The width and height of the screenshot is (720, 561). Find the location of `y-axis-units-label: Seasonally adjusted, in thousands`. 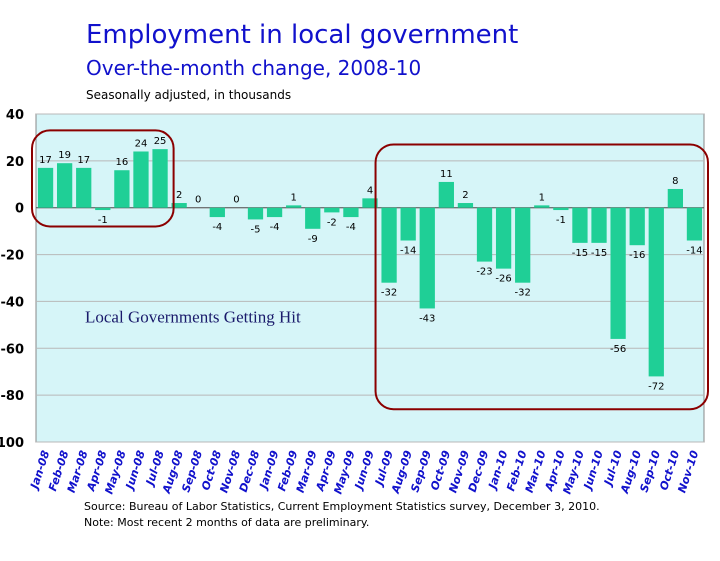

y-axis-units-label: Seasonally adjusted, in thousands is located at coordinates (189, 95).